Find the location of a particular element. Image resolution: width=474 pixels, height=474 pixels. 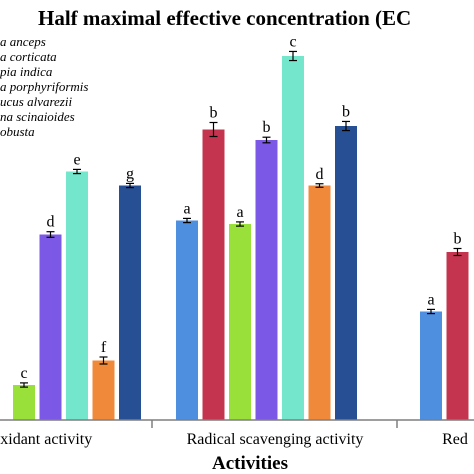

x-axis-ticks is located at coordinates (274, 424).